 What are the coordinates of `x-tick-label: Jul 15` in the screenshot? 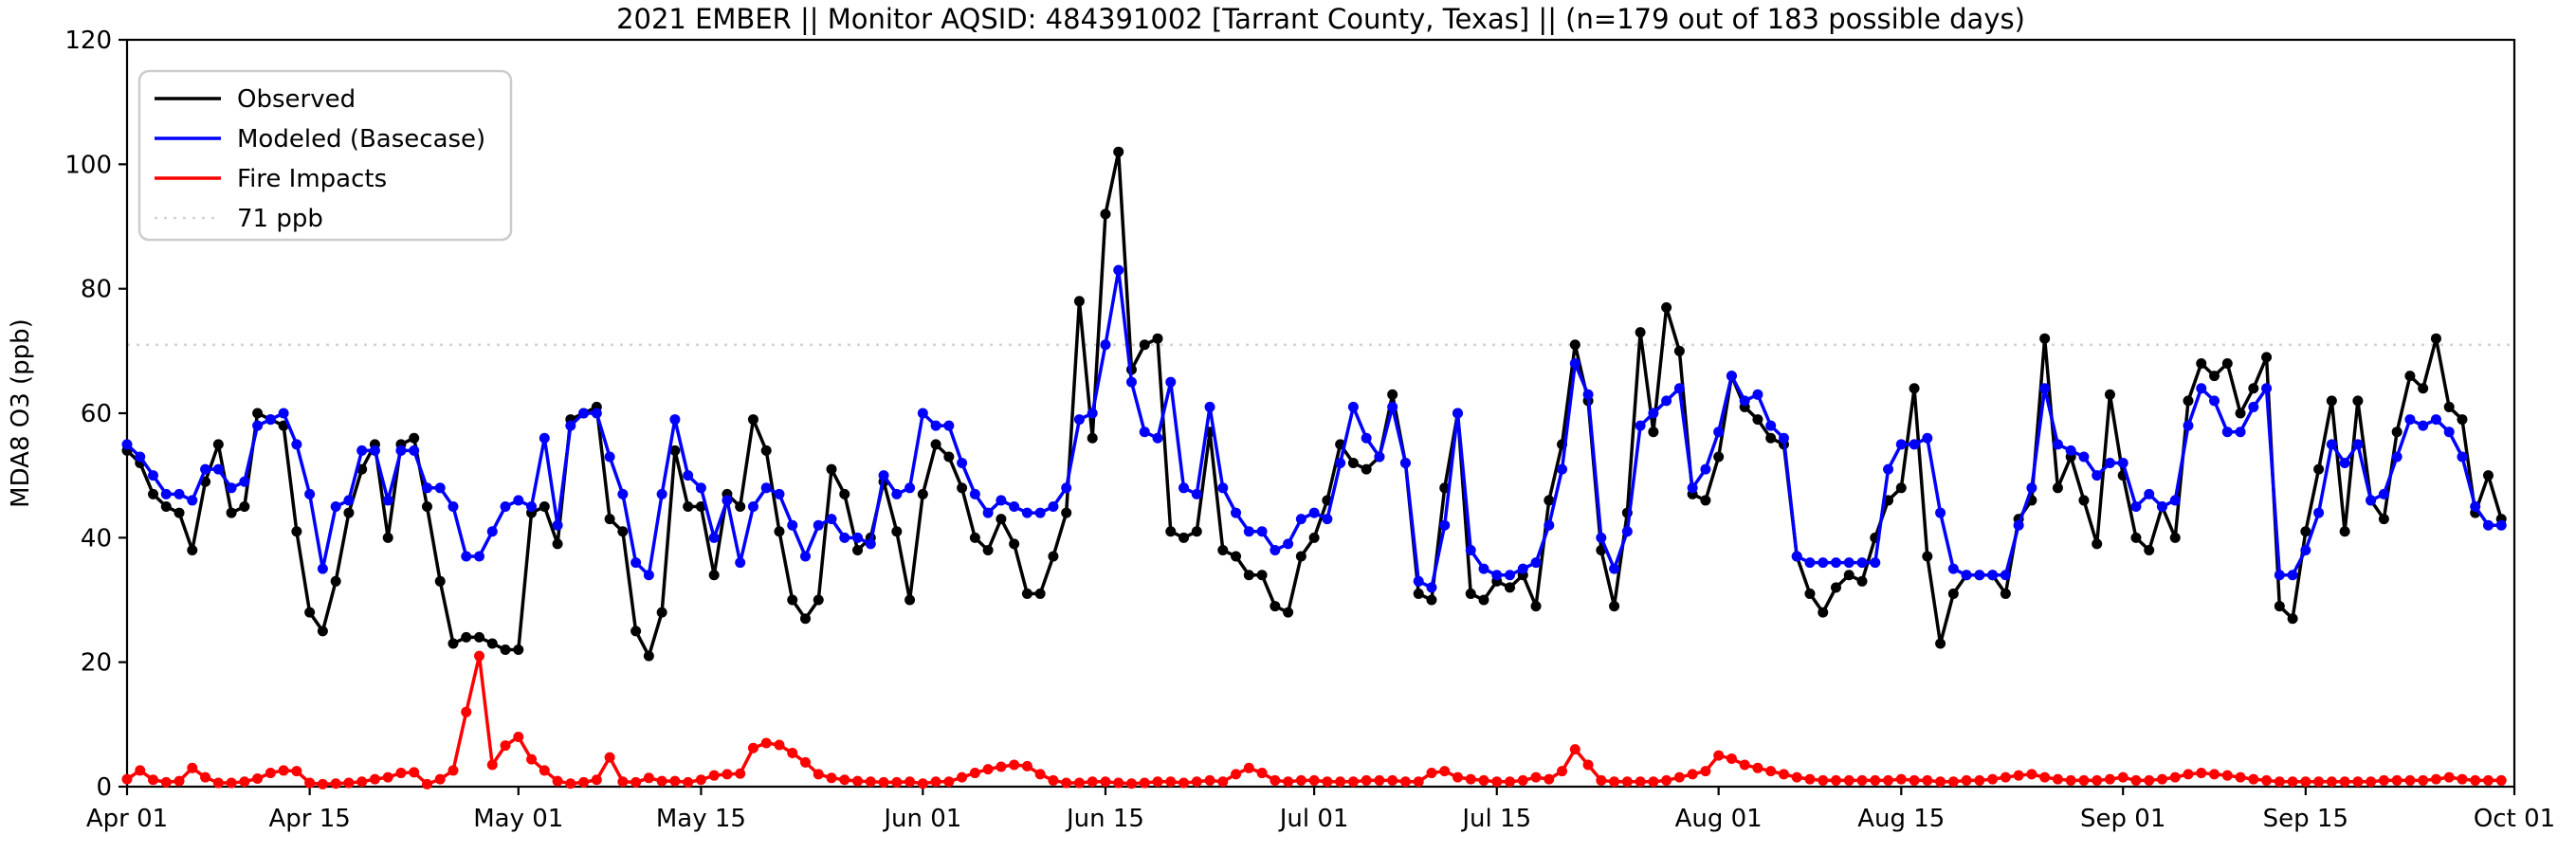 It's located at (1495, 819).